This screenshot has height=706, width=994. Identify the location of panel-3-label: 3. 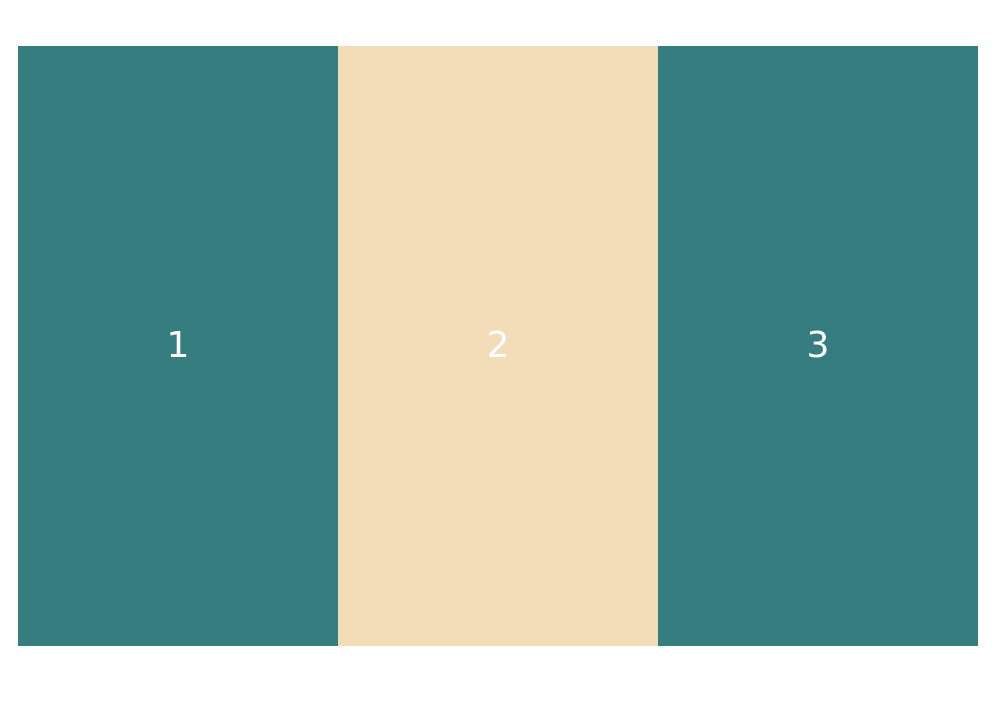
(818, 345).